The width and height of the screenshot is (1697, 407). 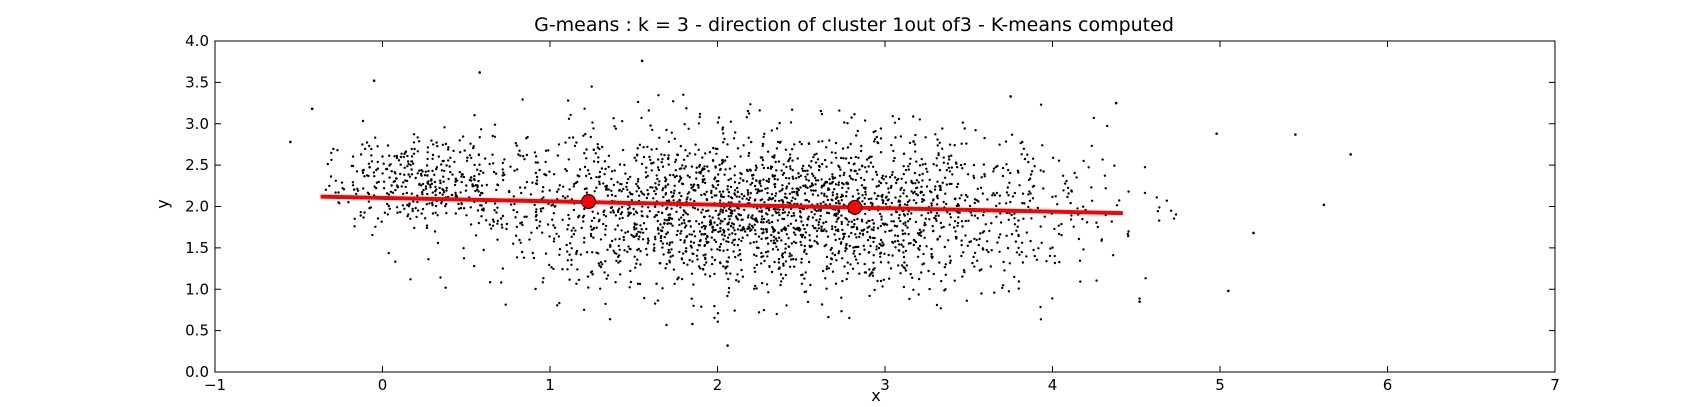 I want to click on y-tick-label: 3.5, so click(x=197, y=82).